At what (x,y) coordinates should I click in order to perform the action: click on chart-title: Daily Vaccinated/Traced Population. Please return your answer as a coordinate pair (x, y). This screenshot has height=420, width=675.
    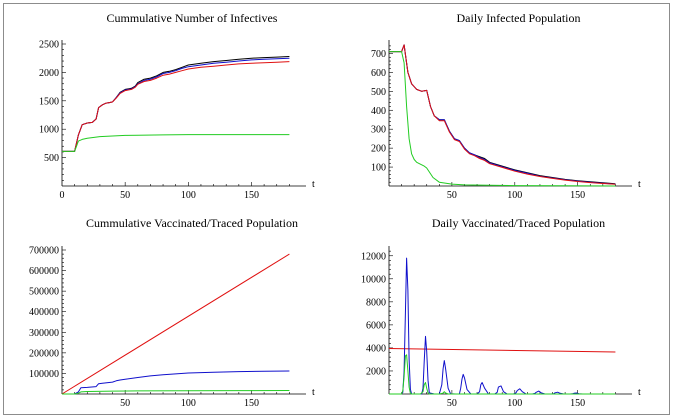
    Looking at the image, I should click on (518, 223).